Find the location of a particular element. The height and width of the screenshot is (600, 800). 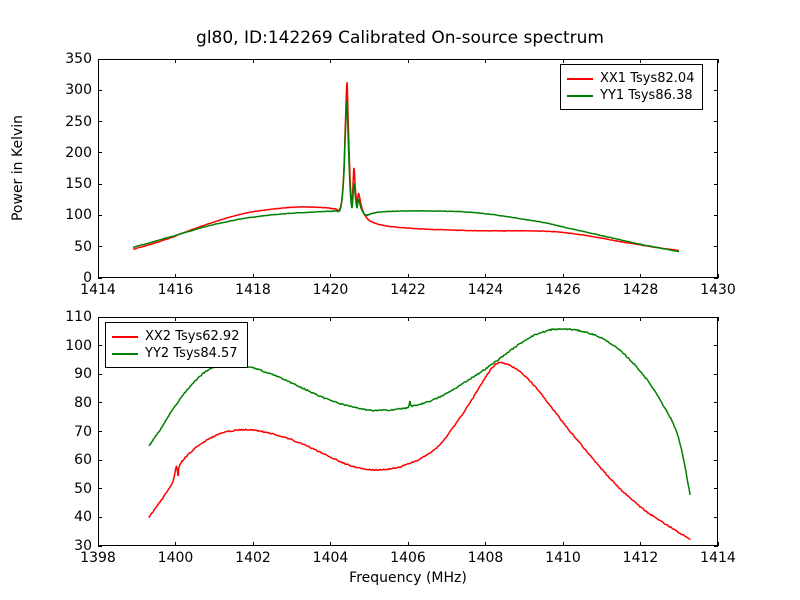

legend-label: XX1 Tsys82.04 is located at coordinates (647, 78).